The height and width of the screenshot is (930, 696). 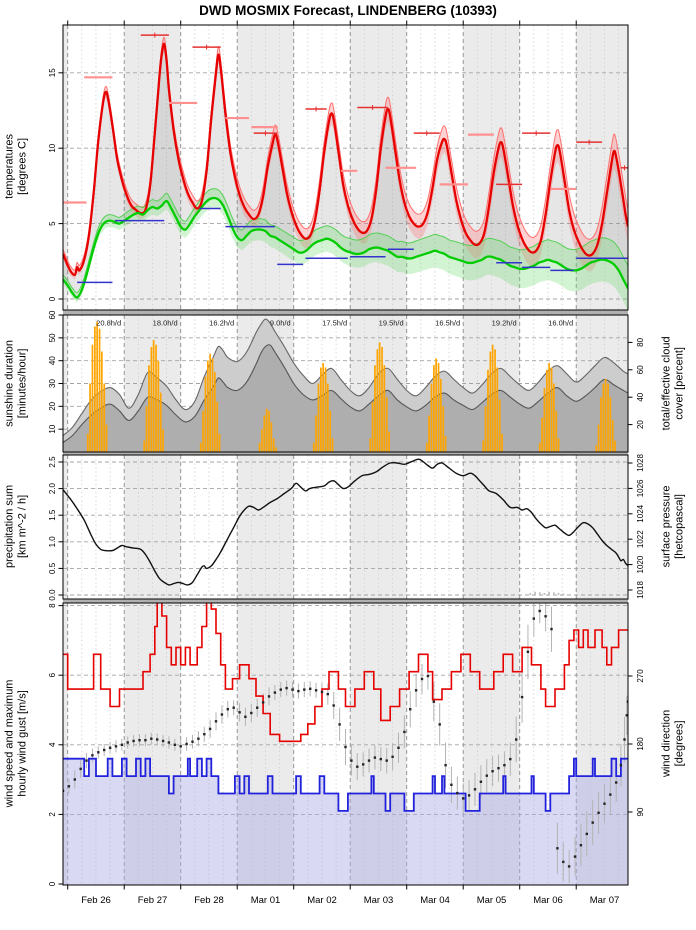 What do you see at coordinates (673, 743) in the screenshot?
I see `y-label-wind-direction: wind direction [degrees]` at bounding box center [673, 743].